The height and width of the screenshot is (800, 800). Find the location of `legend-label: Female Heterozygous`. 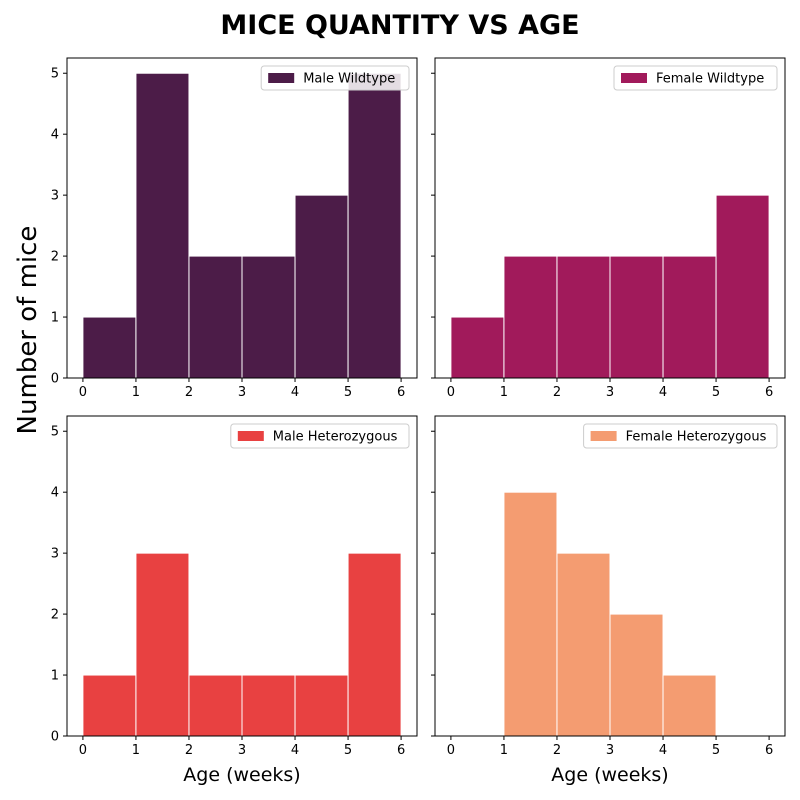

legend-label: Female Heterozygous is located at coordinates (696, 437).